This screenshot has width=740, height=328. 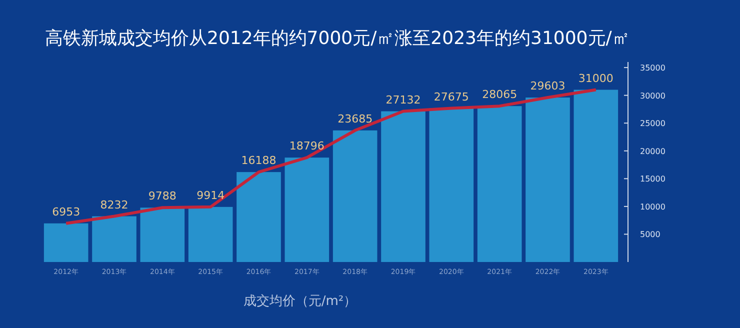 I want to click on data-label: 9788, so click(x=162, y=196).